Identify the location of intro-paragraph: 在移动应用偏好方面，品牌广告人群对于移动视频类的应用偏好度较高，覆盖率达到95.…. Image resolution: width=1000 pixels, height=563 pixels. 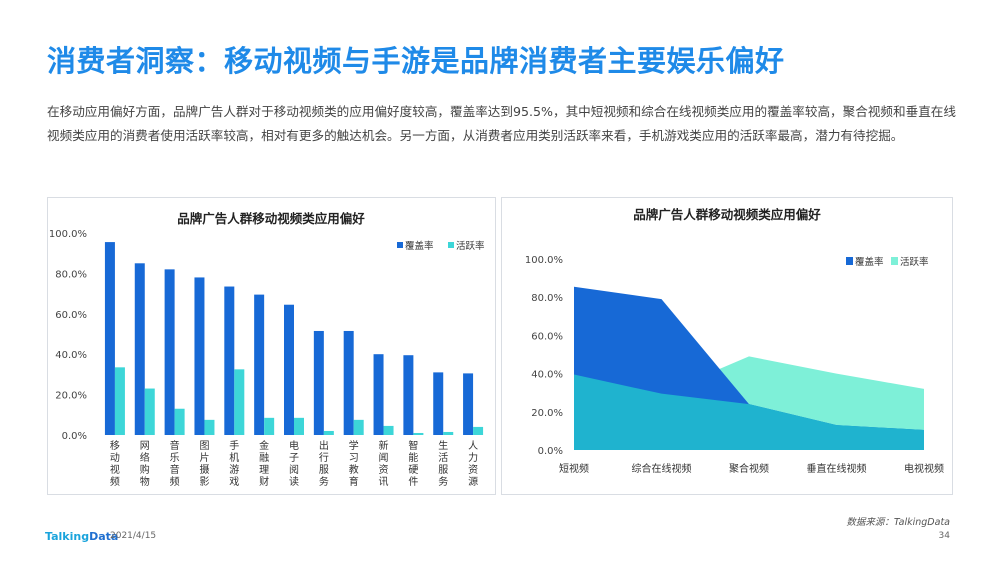
(501, 123).